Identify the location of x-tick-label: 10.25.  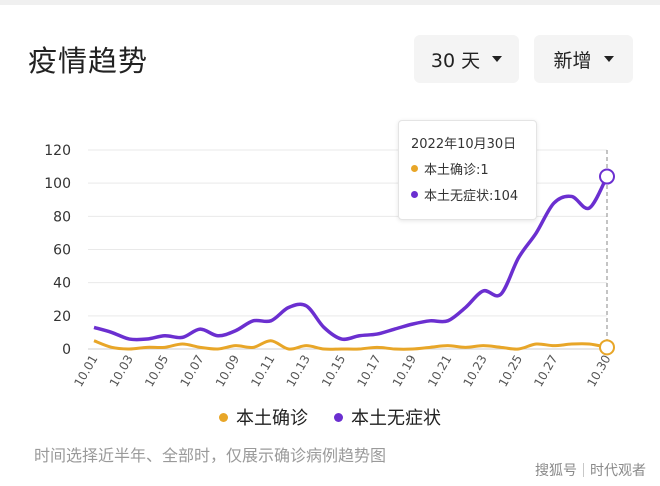
(510, 371).